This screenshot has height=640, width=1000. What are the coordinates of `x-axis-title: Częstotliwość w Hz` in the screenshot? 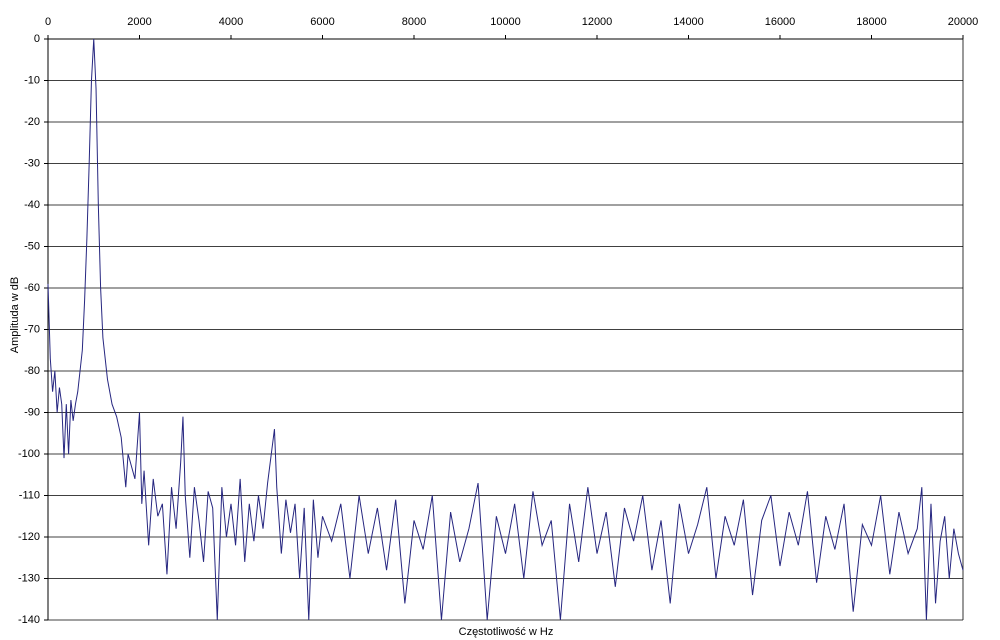 It's located at (506, 632).